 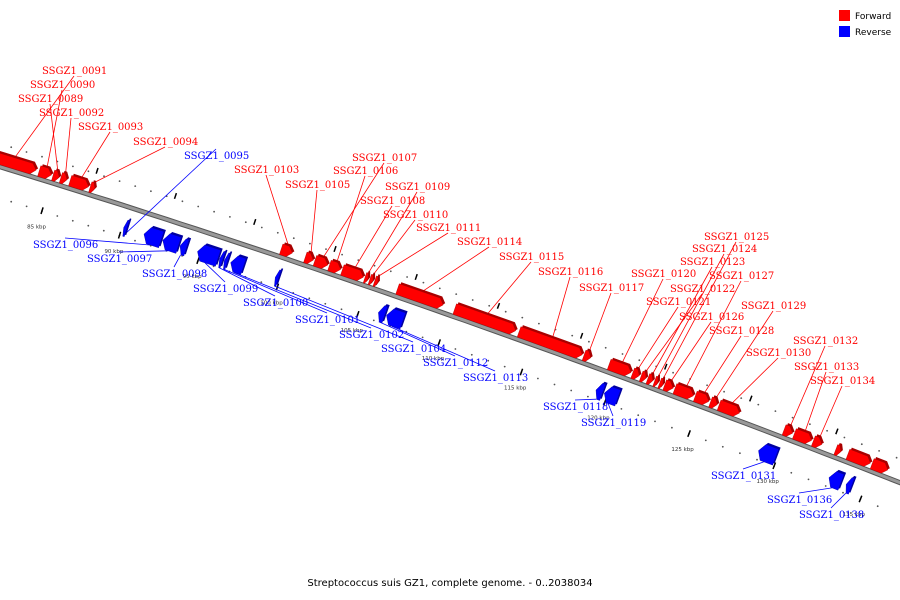 What do you see at coordinates (702, 289) in the screenshot?
I see `gene-label-ssgz1_0122: SSGZ1_0122` at bounding box center [702, 289].